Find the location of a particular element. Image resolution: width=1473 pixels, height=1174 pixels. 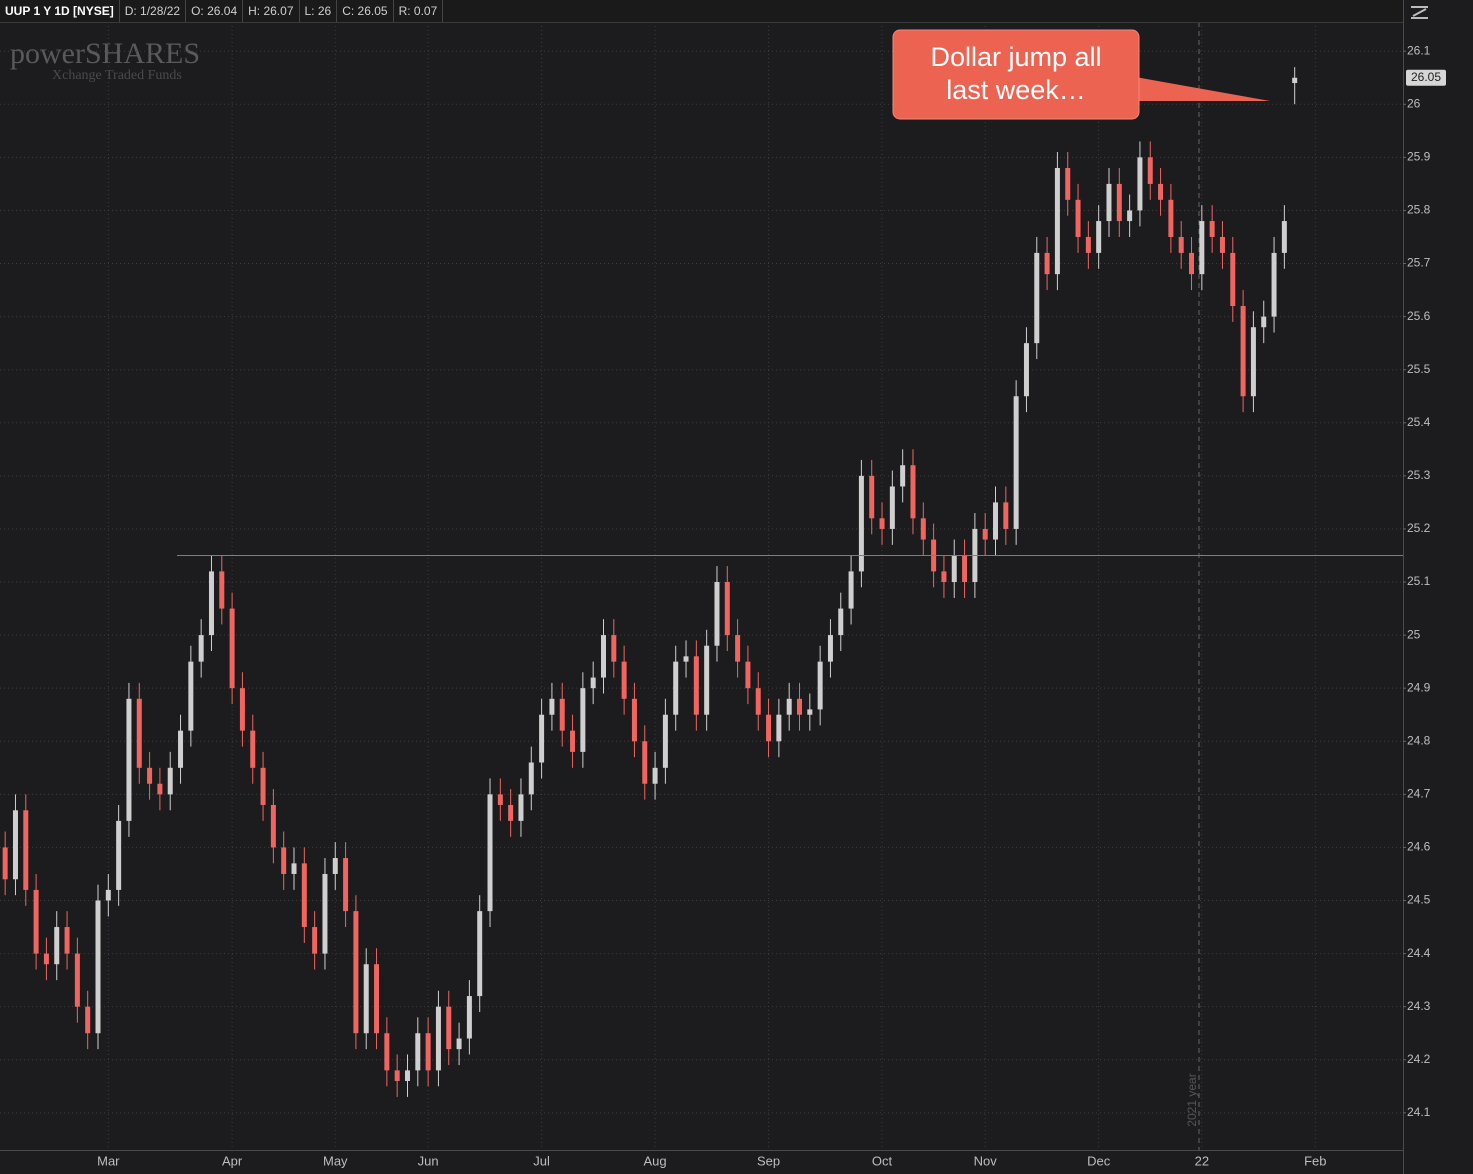

y-tick-label: 24.6 is located at coordinates (1419, 847).